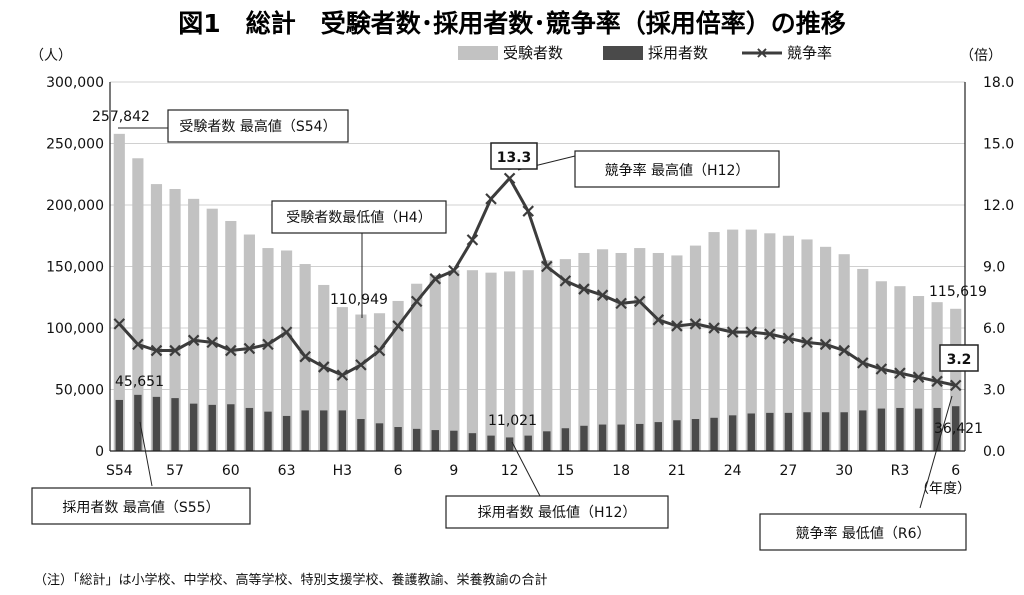 The width and height of the screenshot is (1024, 595). What do you see at coordinates (677, 169) in the screenshot?
I see `callout-ratio-max: 競争率 最高値（H12）` at bounding box center [677, 169].